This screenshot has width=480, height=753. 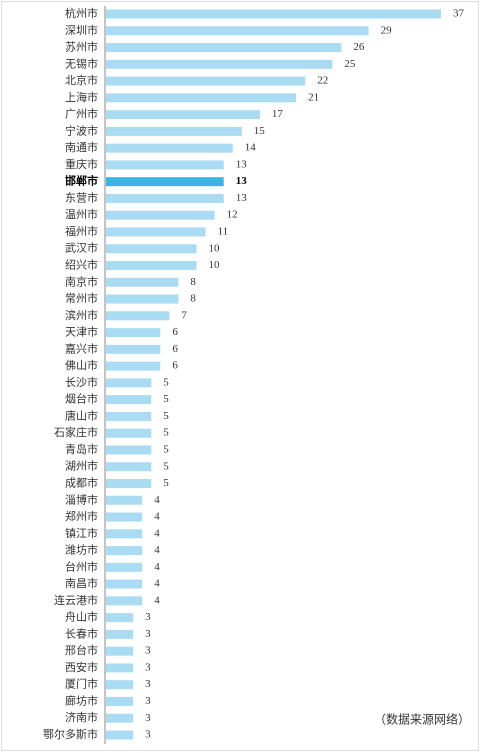 I want to click on category-label: 福州市, so click(x=81, y=231).